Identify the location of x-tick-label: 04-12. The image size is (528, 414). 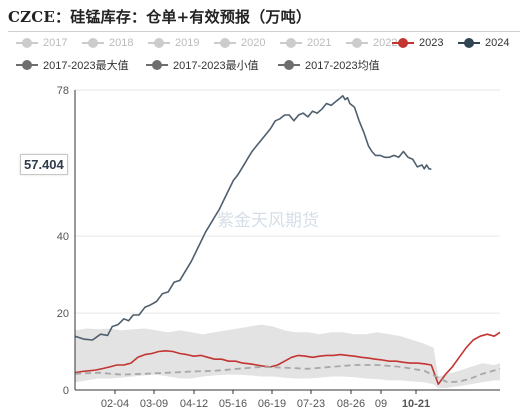
(194, 404).